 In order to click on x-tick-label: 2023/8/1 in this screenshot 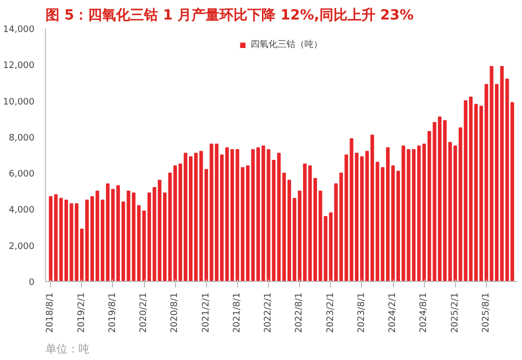, I will do `click(361, 312)`.